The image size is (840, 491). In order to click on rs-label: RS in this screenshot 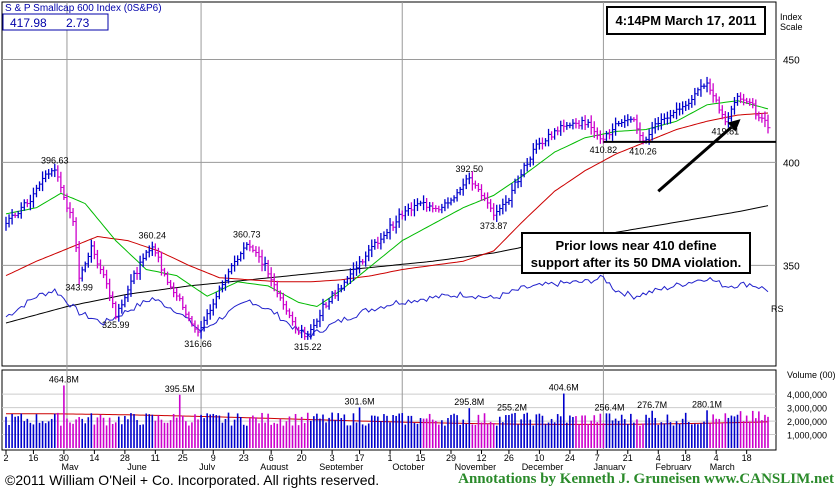, I will do `click(777, 309)`.